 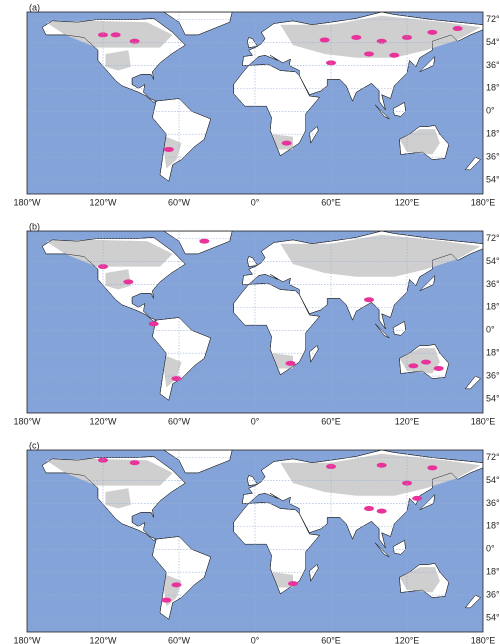 What do you see at coordinates (34, 226) in the screenshot?
I see `panel-label: (b)` at bounding box center [34, 226].